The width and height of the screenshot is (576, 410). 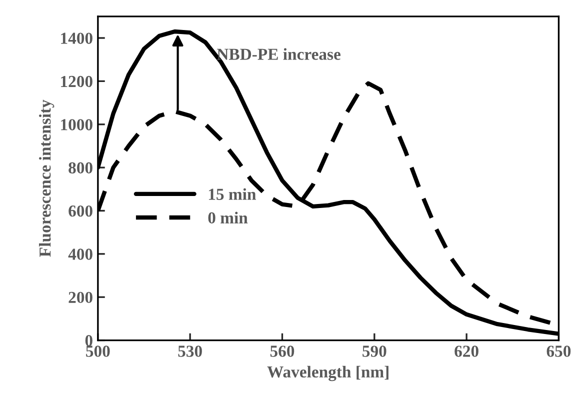 I want to click on x-tick-label: 500, so click(x=98, y=351).